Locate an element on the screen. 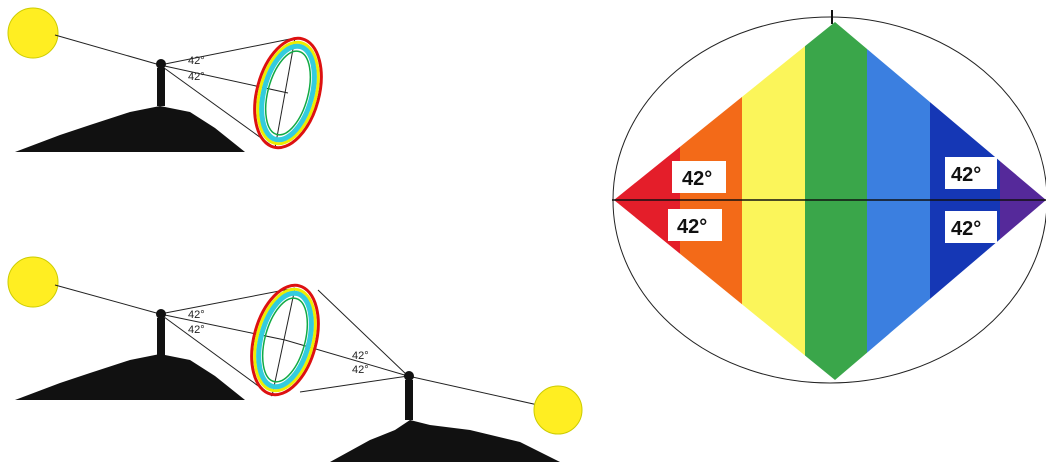  rays is located at coordinates (296, 345).